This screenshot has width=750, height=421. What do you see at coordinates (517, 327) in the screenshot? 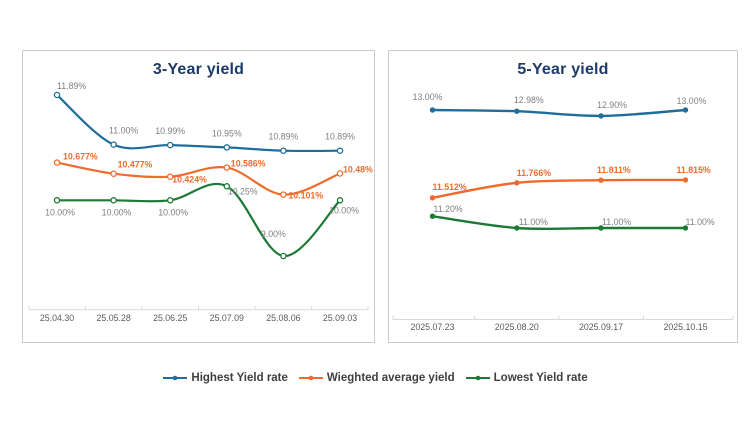
I see `x-axis-label: 2025.08.20` at bounding box center [517, 327].